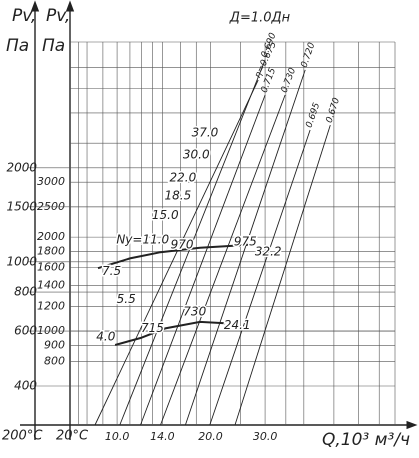 Image resolution: width=419 pixels, height=458 pixels. What do you see at coordinates (314, 115) in the screenshot?
I see `efficiency-label: 0.695` at bounding box center [314, 115].